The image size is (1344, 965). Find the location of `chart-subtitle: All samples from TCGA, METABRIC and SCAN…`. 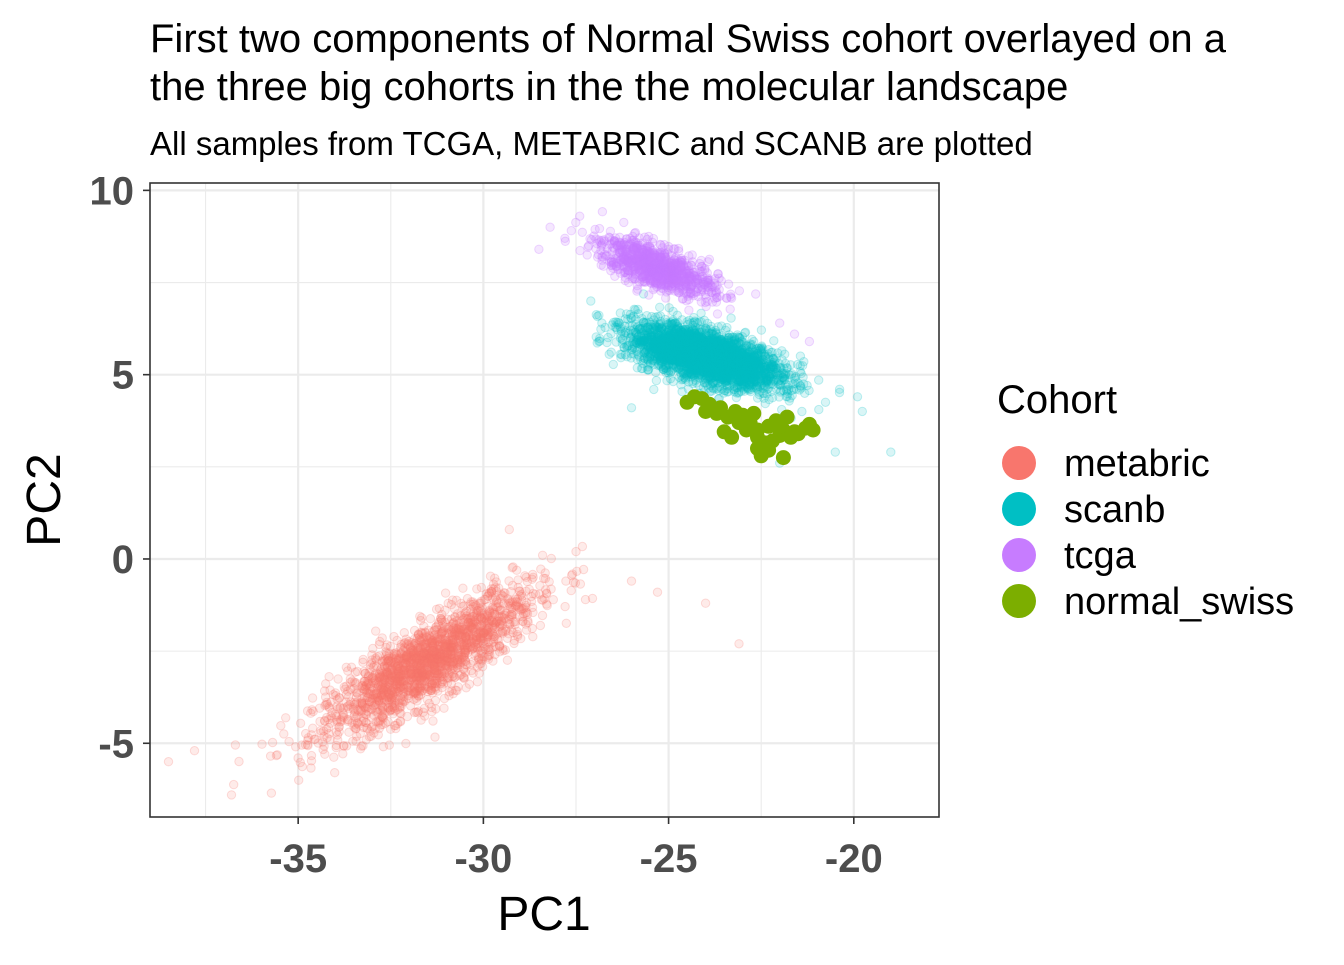

chart-subtitle: All samples from TCGA, METABRIC and SCAN… is located at coordinates (591, 143).